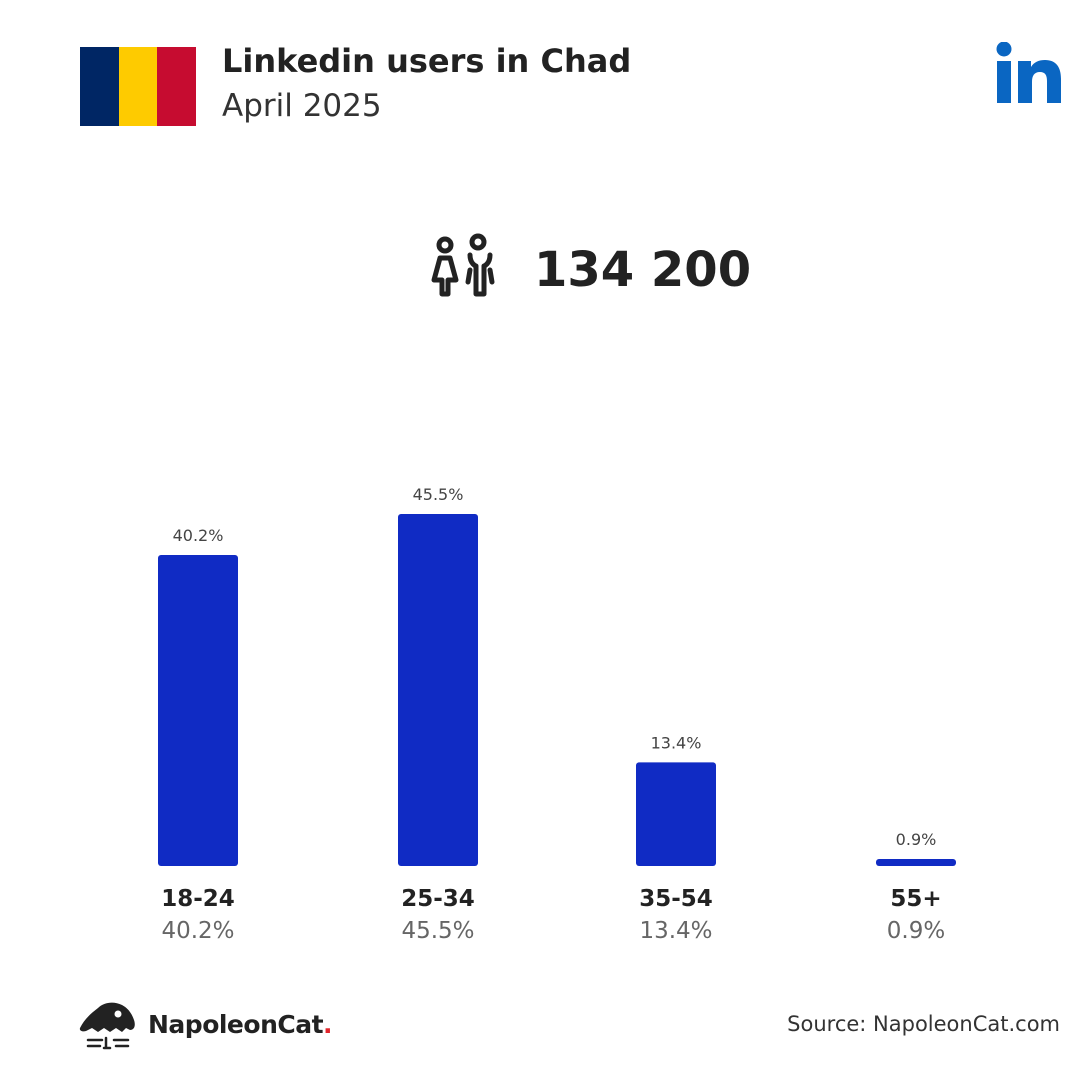 Image resolution: width=1080 pixels, height=1080 pixels. What do you see at coordinates (463, 265) in the screenshot?
I see `users-icon` at bounding box center [463, 265].